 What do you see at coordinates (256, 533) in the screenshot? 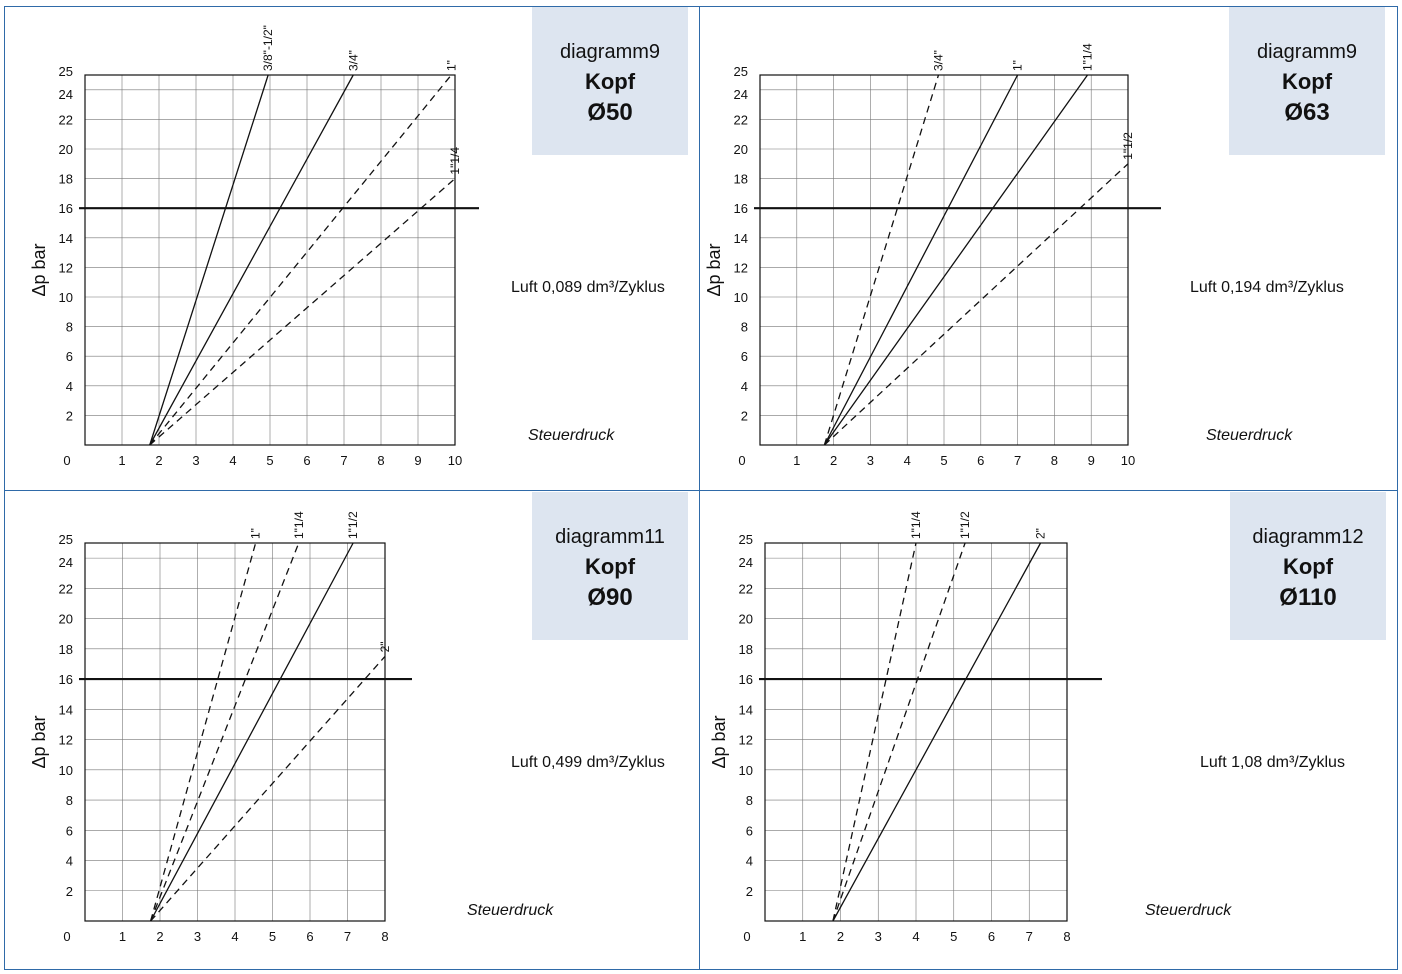
I see `series-label-1: 1"` at bounding box center [256, 533].